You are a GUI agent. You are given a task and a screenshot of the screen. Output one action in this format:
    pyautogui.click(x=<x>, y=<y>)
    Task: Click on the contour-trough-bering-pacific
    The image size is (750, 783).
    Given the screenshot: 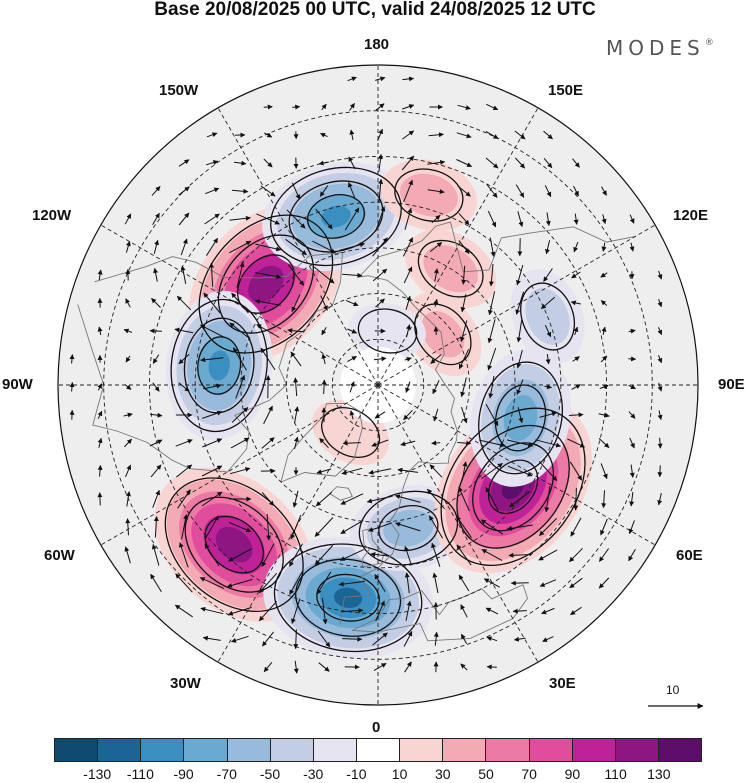 What is the action you would take?
    pyautogui.click(x=336, y=216)
    